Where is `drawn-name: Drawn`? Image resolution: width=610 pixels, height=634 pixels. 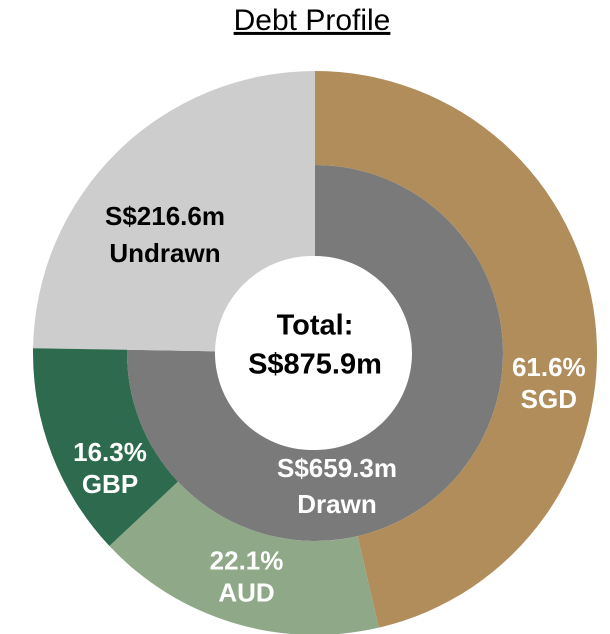
drawn-name: Drawn is located at coordinates (336, 504).